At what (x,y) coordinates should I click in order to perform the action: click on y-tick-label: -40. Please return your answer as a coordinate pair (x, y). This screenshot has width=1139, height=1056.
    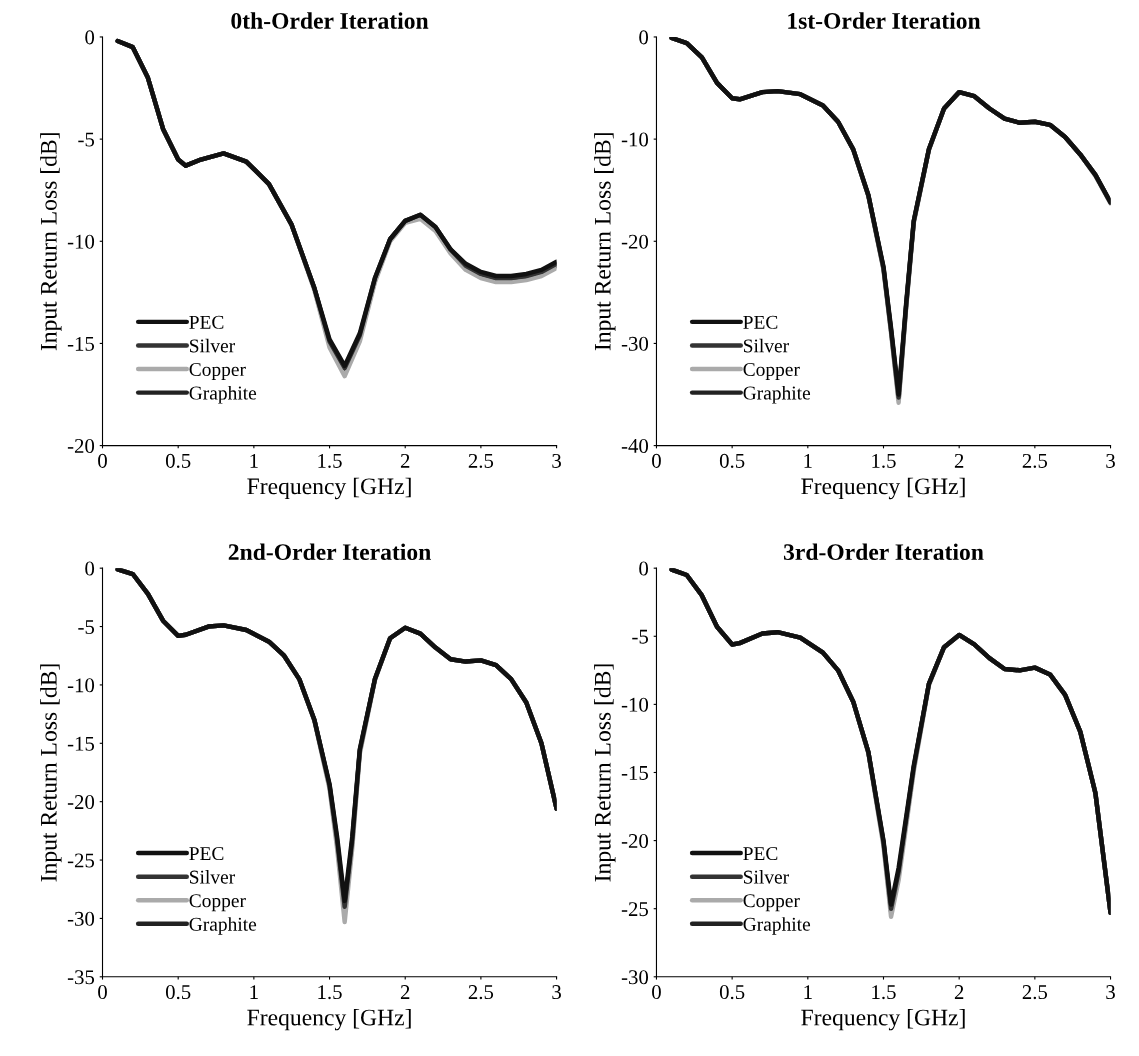
    Looking at the image, I should click on (635, 446).